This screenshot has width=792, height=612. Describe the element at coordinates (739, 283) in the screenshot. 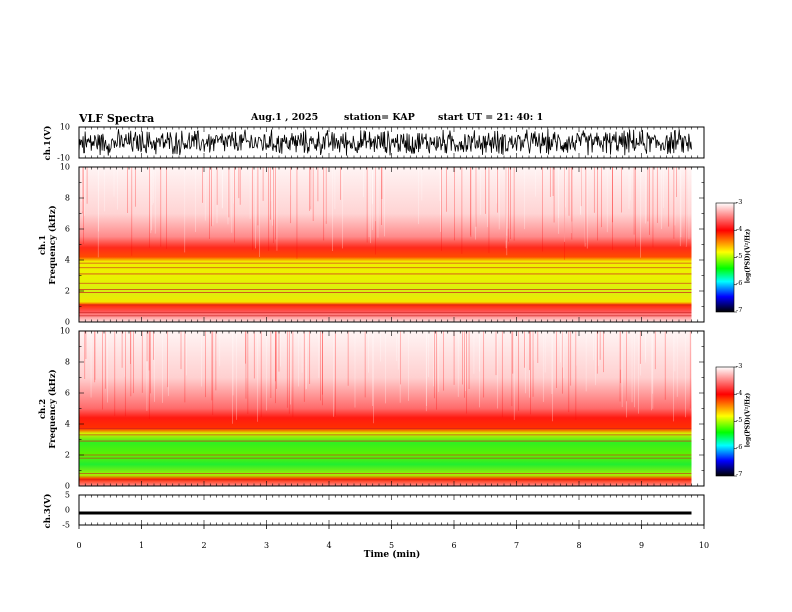

I see `colorbar1-tick: -6` at that location.